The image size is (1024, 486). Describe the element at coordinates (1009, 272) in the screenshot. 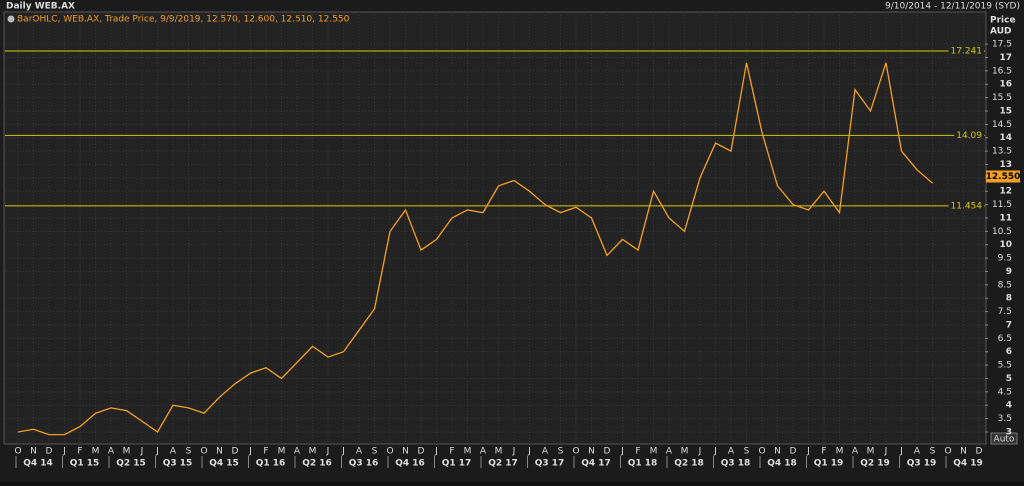

I see `y-tick-label: 9` at that location.